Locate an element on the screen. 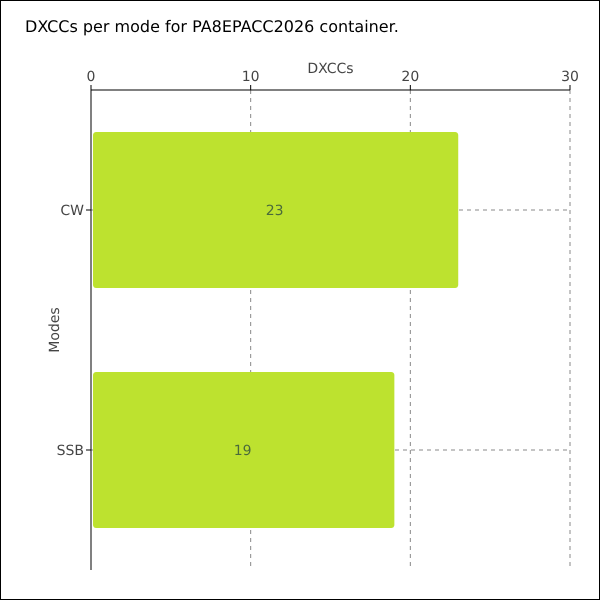 The height and width of the screenshot is (600, 600). data-label: 23 is located at coordinates (275, 210).